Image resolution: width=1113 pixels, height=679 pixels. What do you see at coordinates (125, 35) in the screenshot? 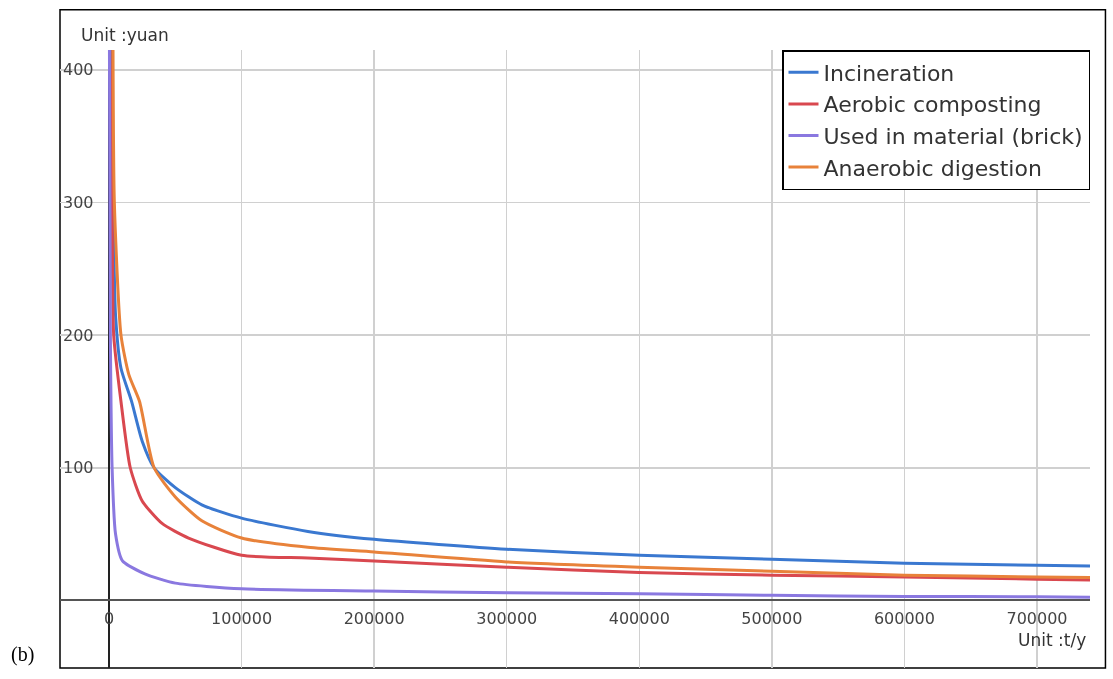
I see `y-axis-title: Unit :yuan` at bounding box center [125, 35].